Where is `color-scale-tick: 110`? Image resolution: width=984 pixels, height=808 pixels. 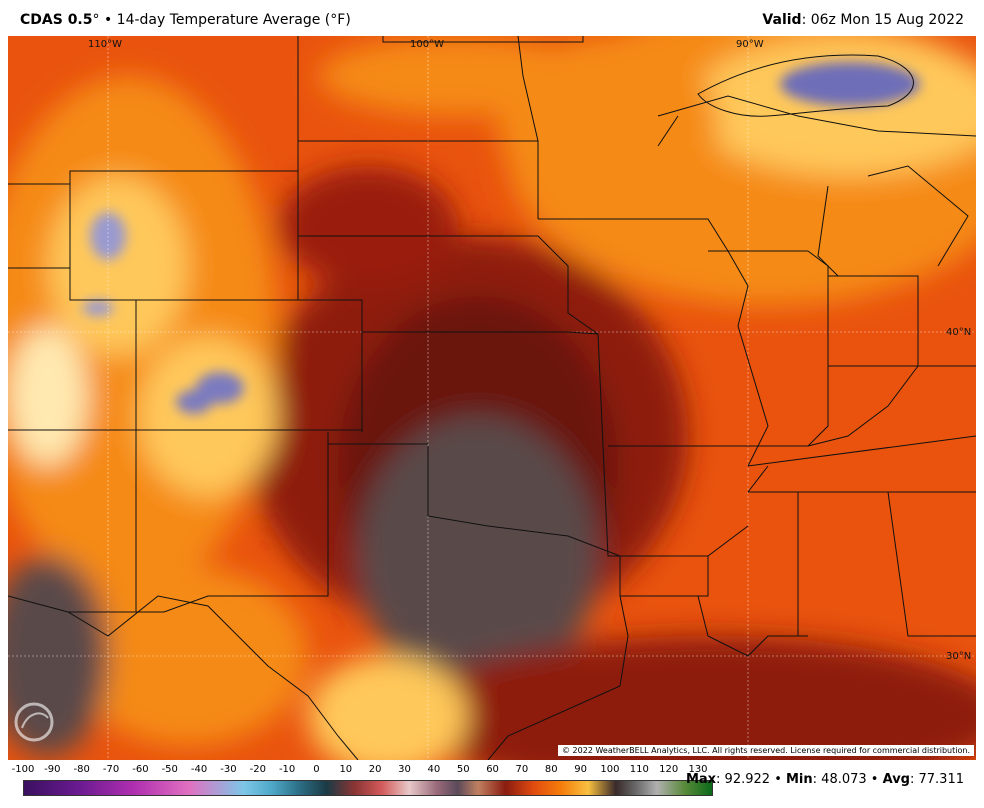
color-scale-tick: 110 is located at coordinates (639, 769).